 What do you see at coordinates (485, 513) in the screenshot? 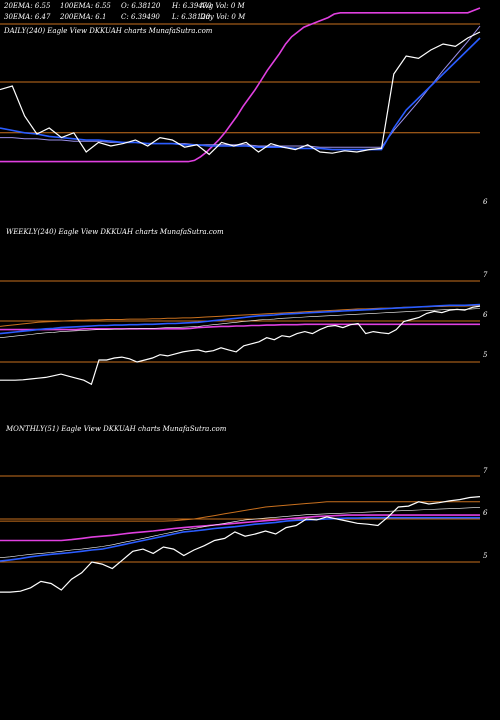
I see `monthly-tick-6: 6` at bounding box center [485, 513].